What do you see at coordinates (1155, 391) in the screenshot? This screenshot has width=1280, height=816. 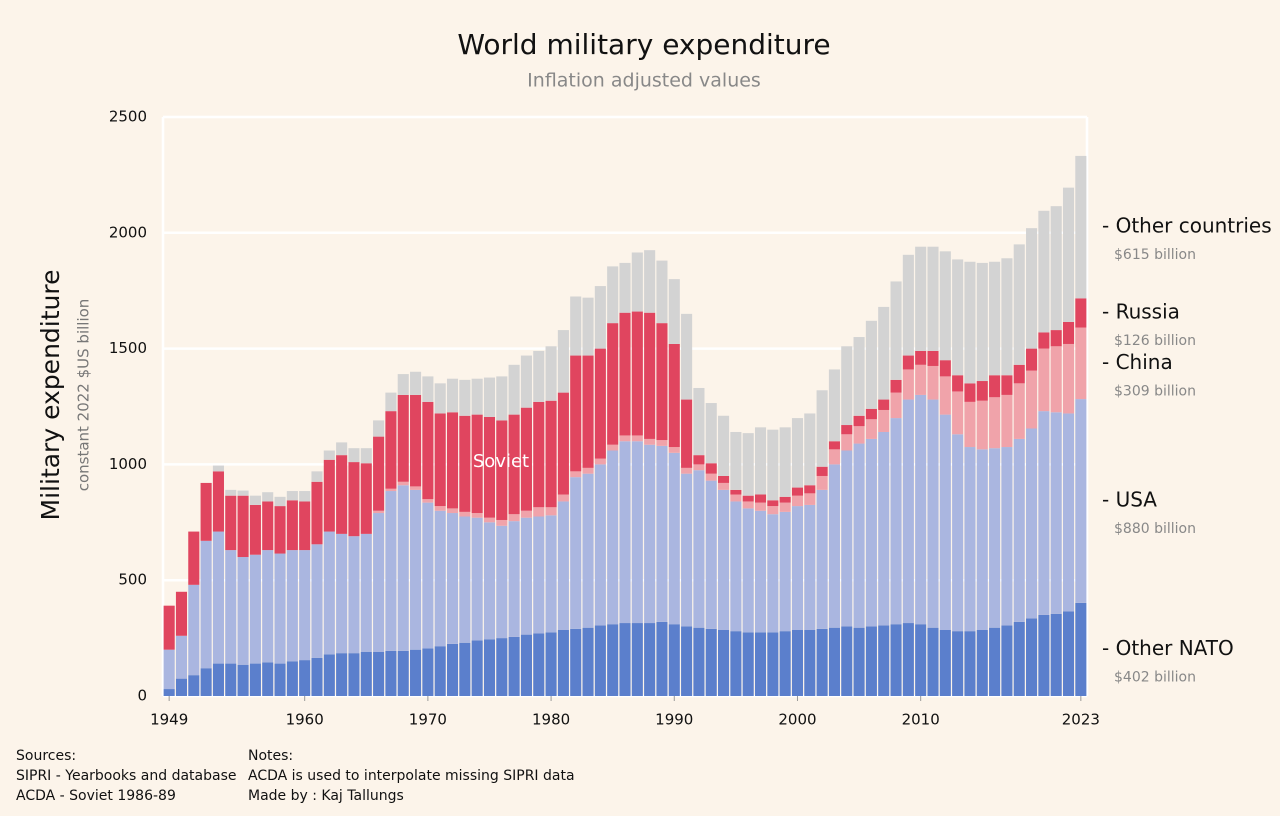 I see `legend-value: $309 billion` at bounding box center [1155, 391].